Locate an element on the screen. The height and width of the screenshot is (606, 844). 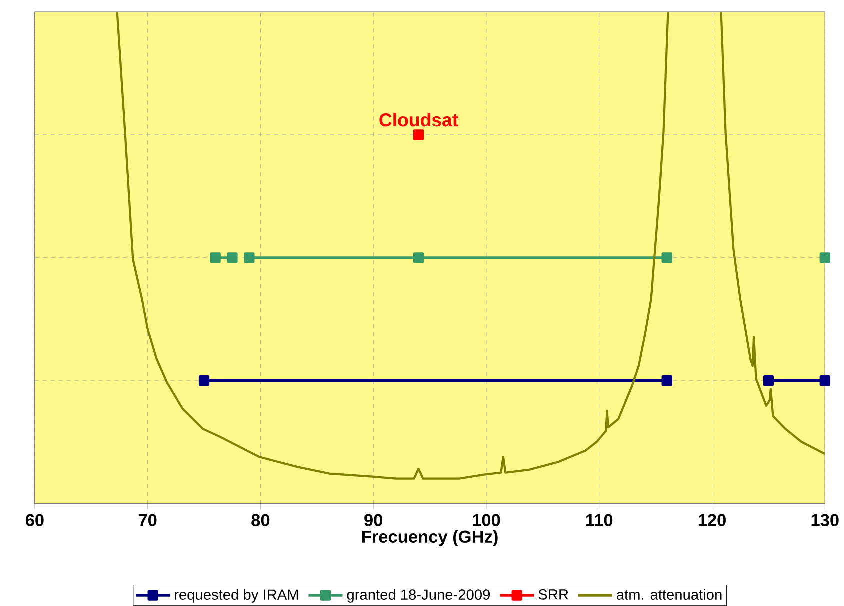
x-tick-label: 100 is located at coordinates (486, 520).